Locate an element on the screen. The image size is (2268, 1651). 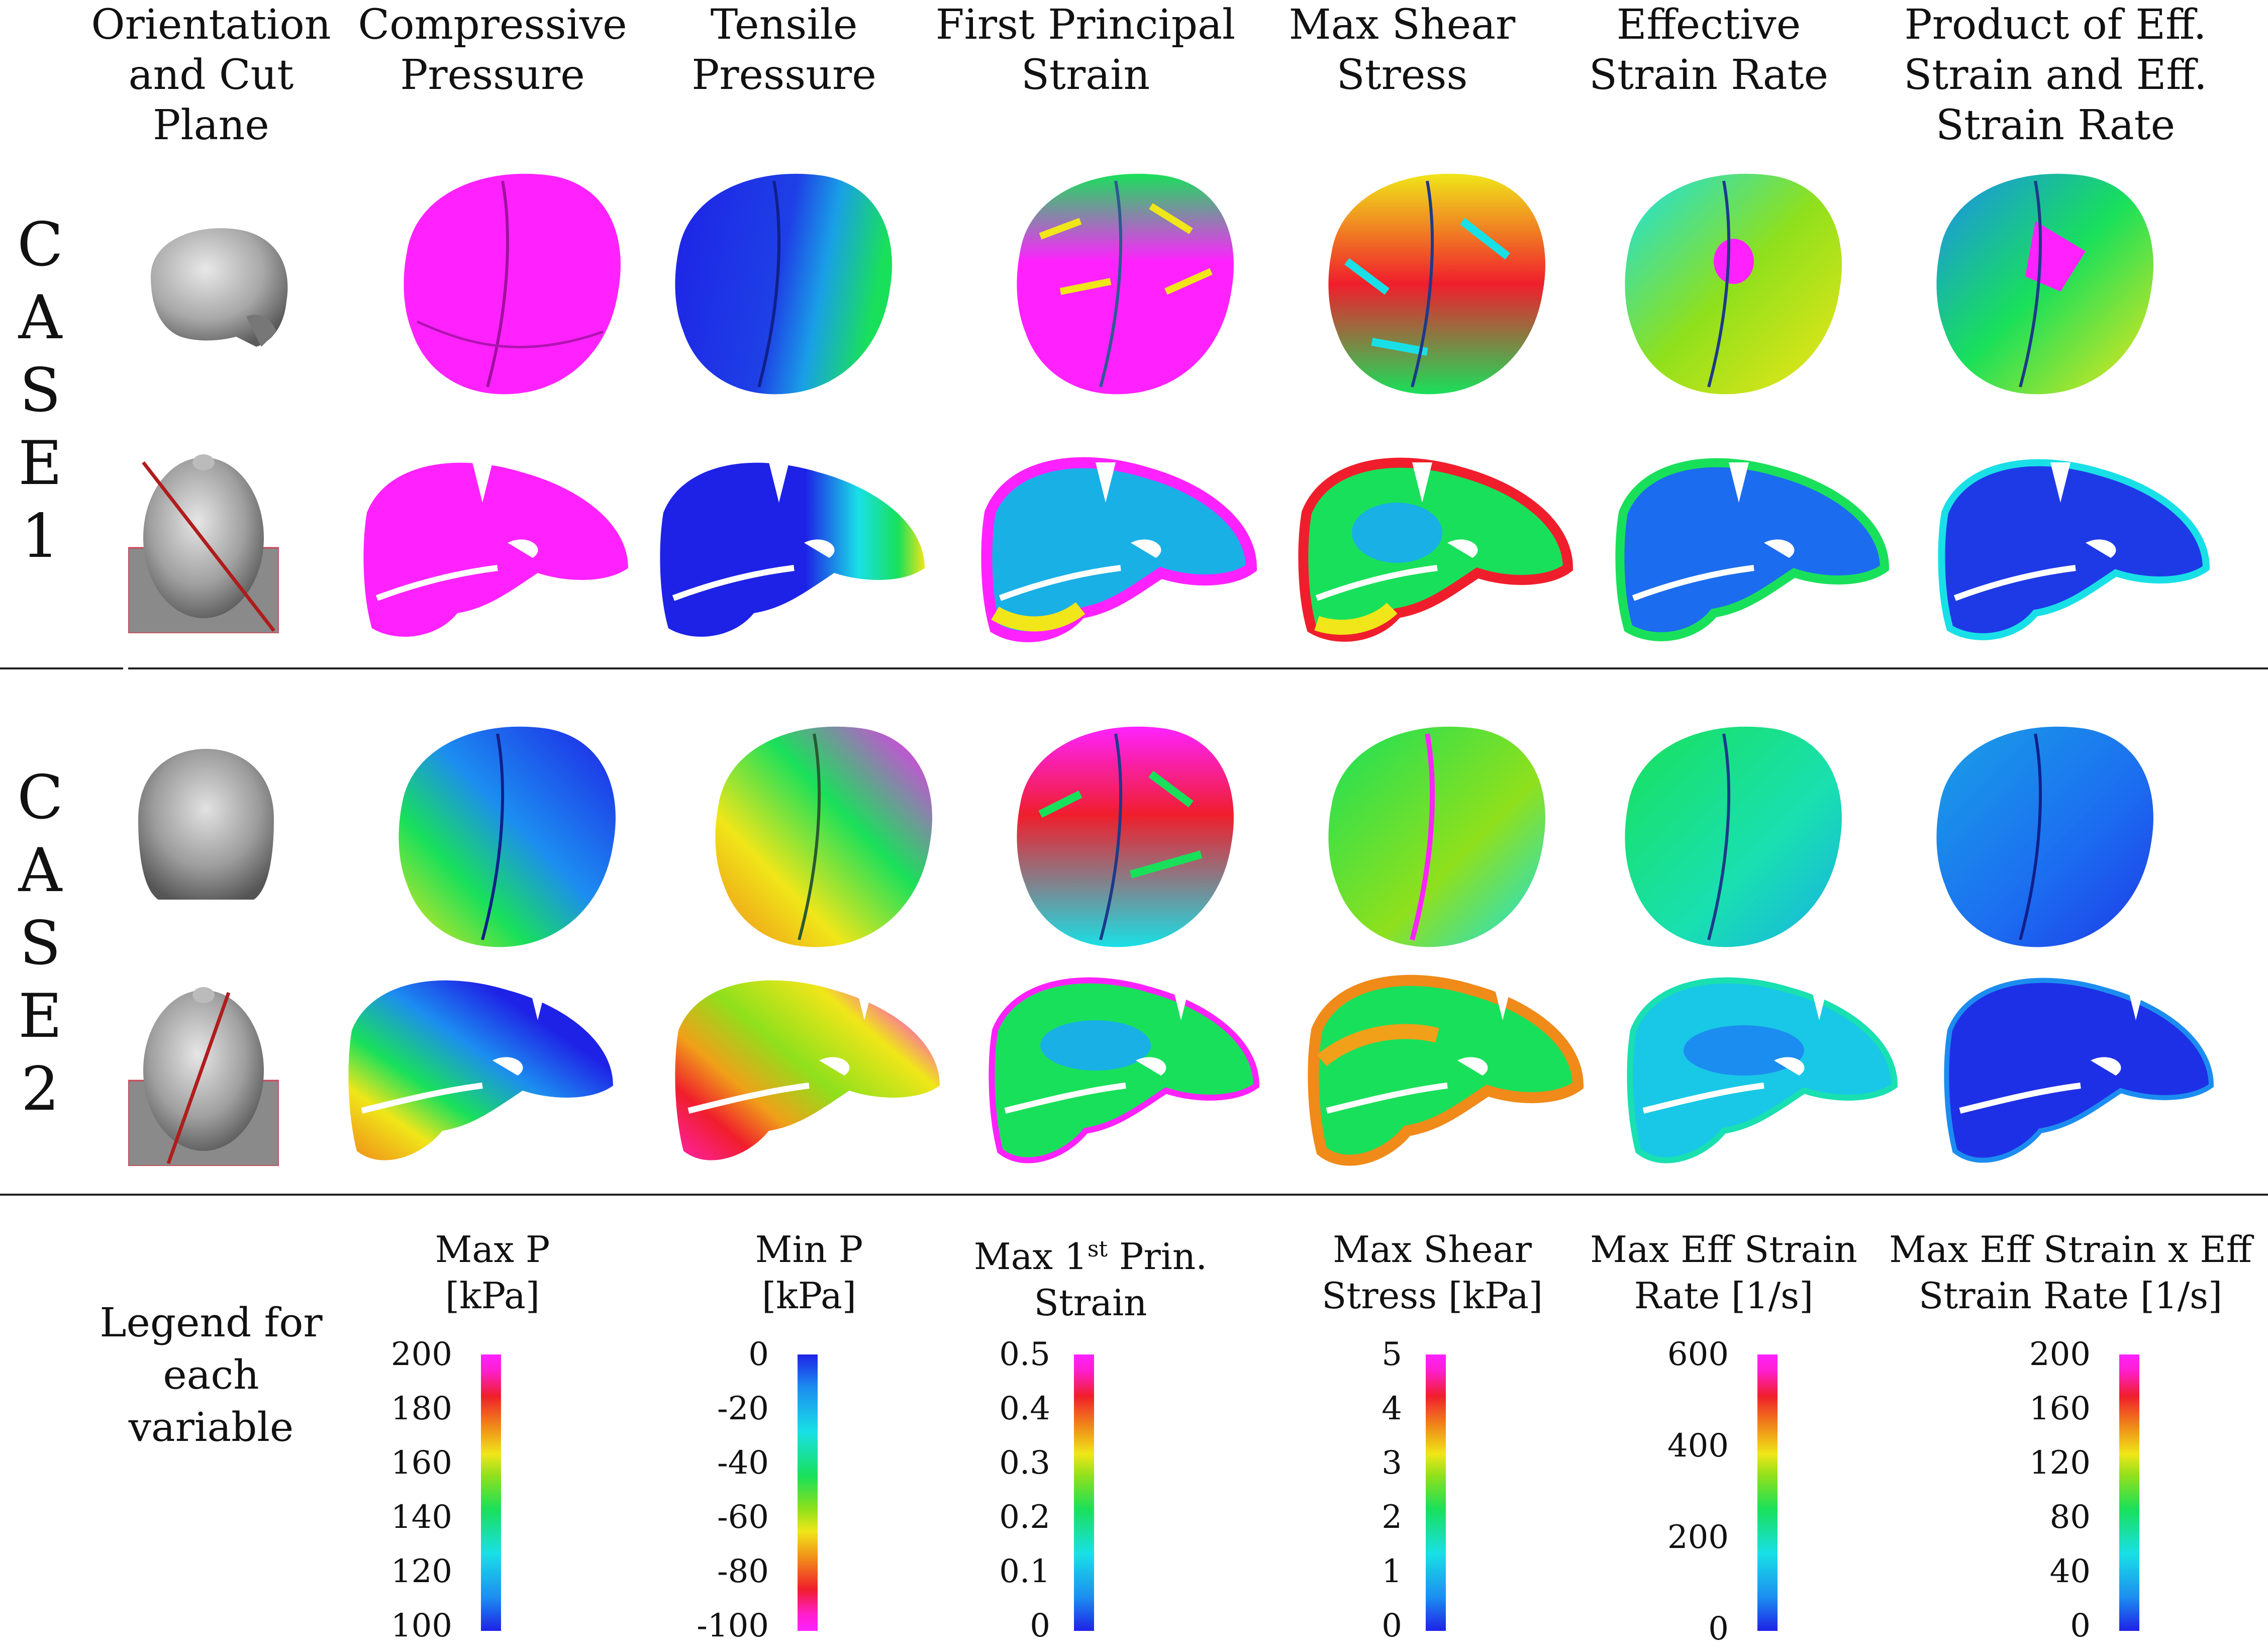
legend-principal-strain-title-sup: st is located at coordinates (1097, 1249).